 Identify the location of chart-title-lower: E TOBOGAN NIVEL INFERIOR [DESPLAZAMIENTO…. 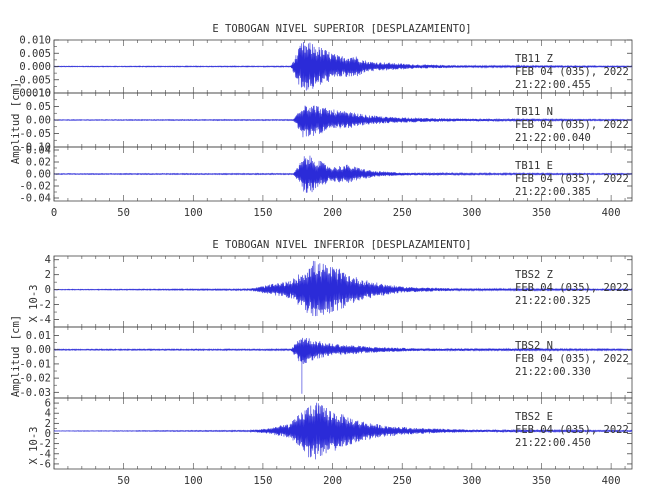
(341, 245).